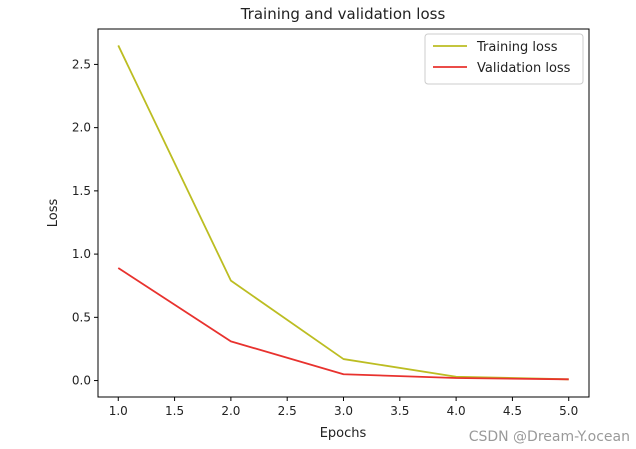 Image resolution: width=636 pixels, height=449 pixels. Describe the element at coordinates (343, 411) in the screenshot. I see `x-tick-label: 3.0` at that location.